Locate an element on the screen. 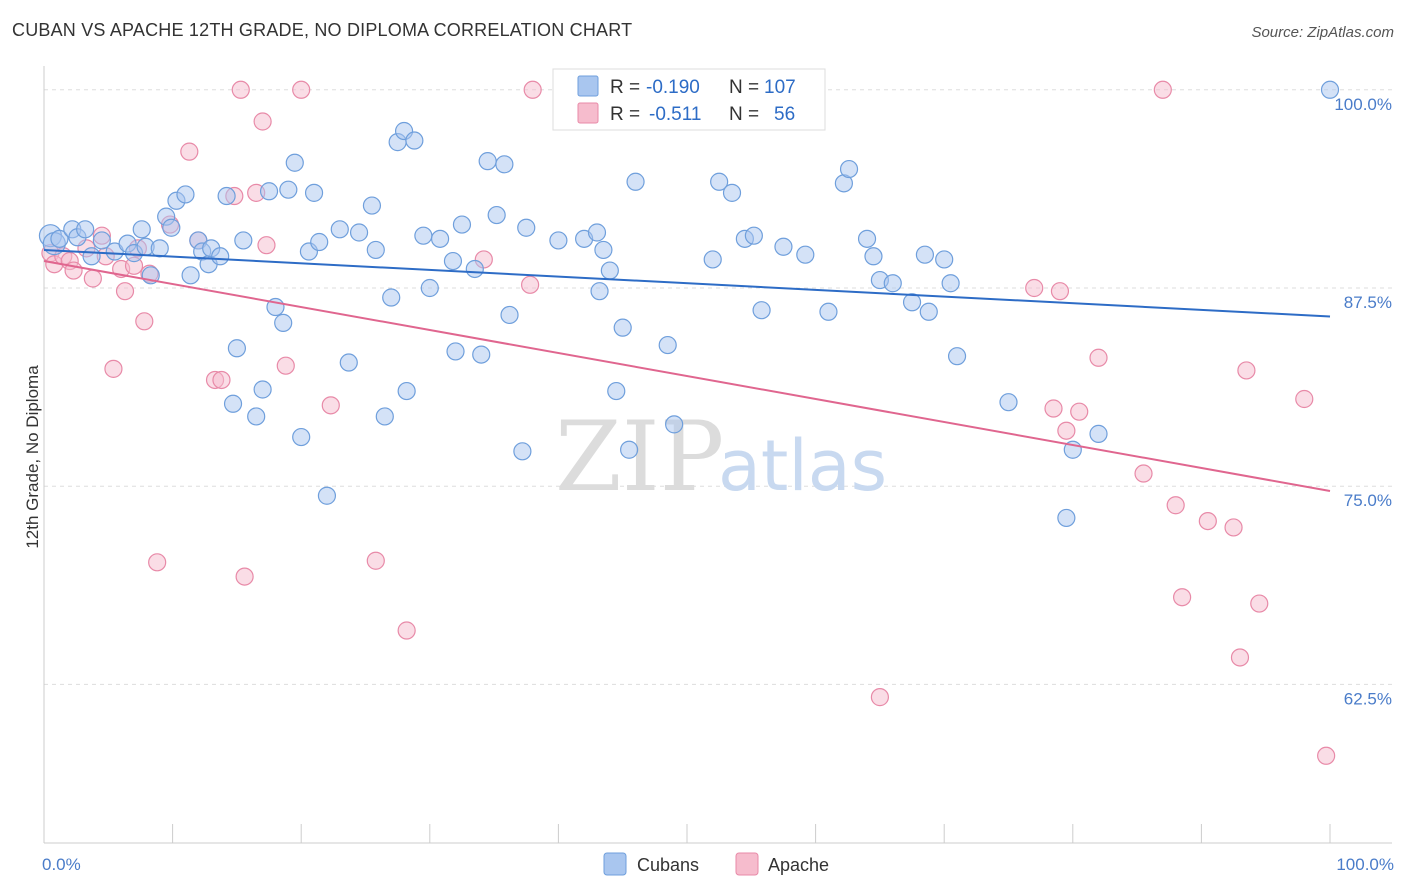 The width and height of the screenshot is (1406, 892). y-axis-label: 12th Grade, No Diploma is located at coordinates (32, 457).